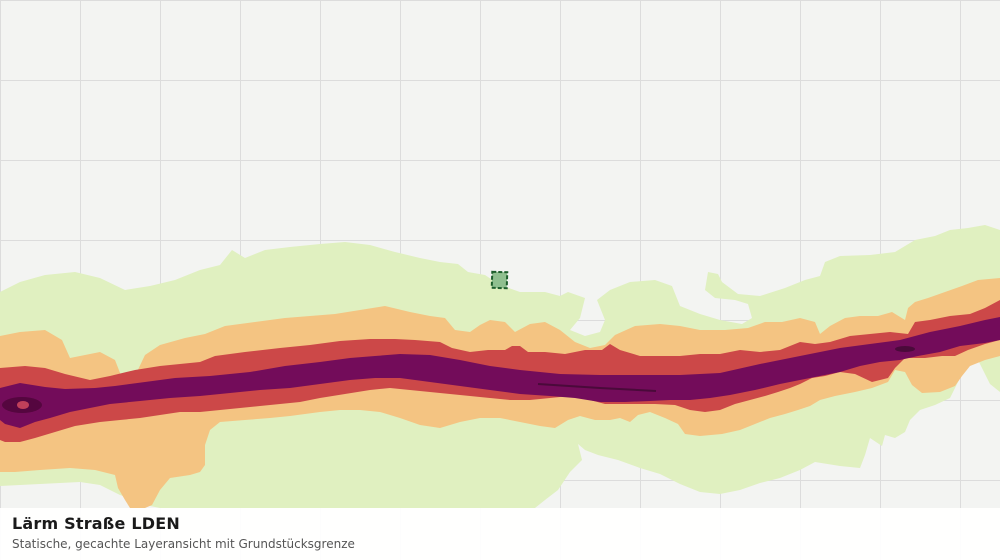 The width and height of the screenshot is (1000, 560). What do you see at coordinates (23, 405) in the screenshot?
I see `noise-hotspot-center` at bounding box center [23, 405].